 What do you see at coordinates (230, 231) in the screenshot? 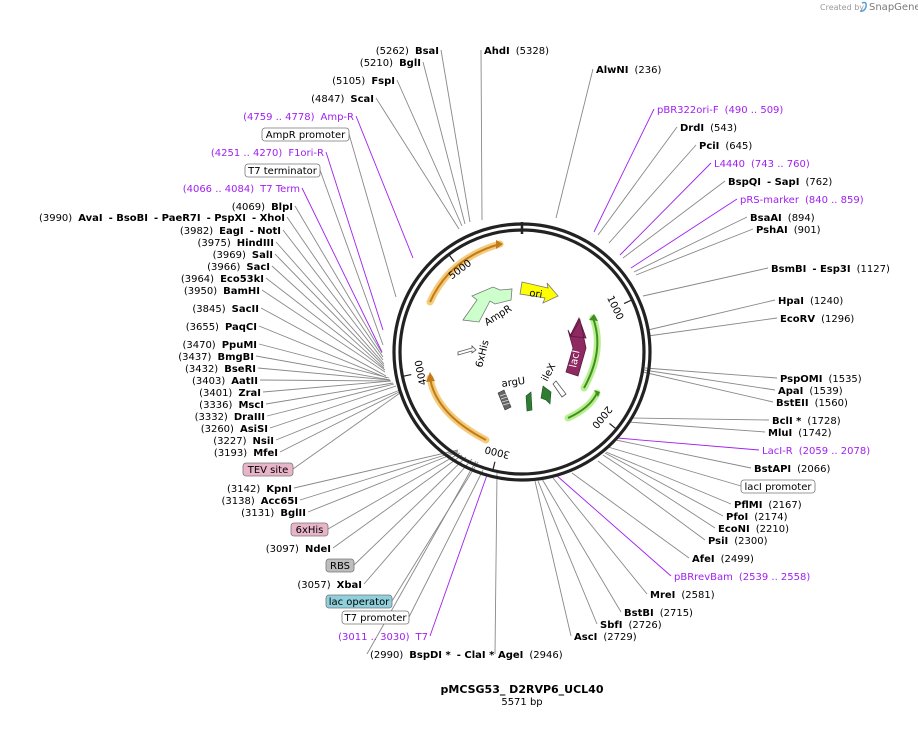
I see `site-label-eagi: (3982) EagI - NotI` at bounding box center [230, 231].